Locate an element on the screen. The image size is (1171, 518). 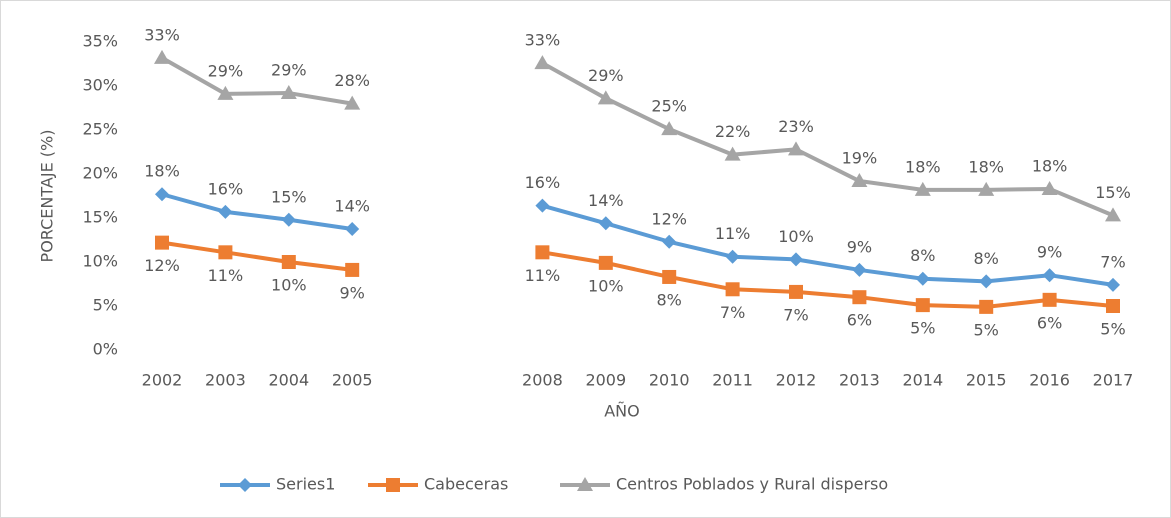
y-tick-label: 5% is located at coordinates (105, 305).